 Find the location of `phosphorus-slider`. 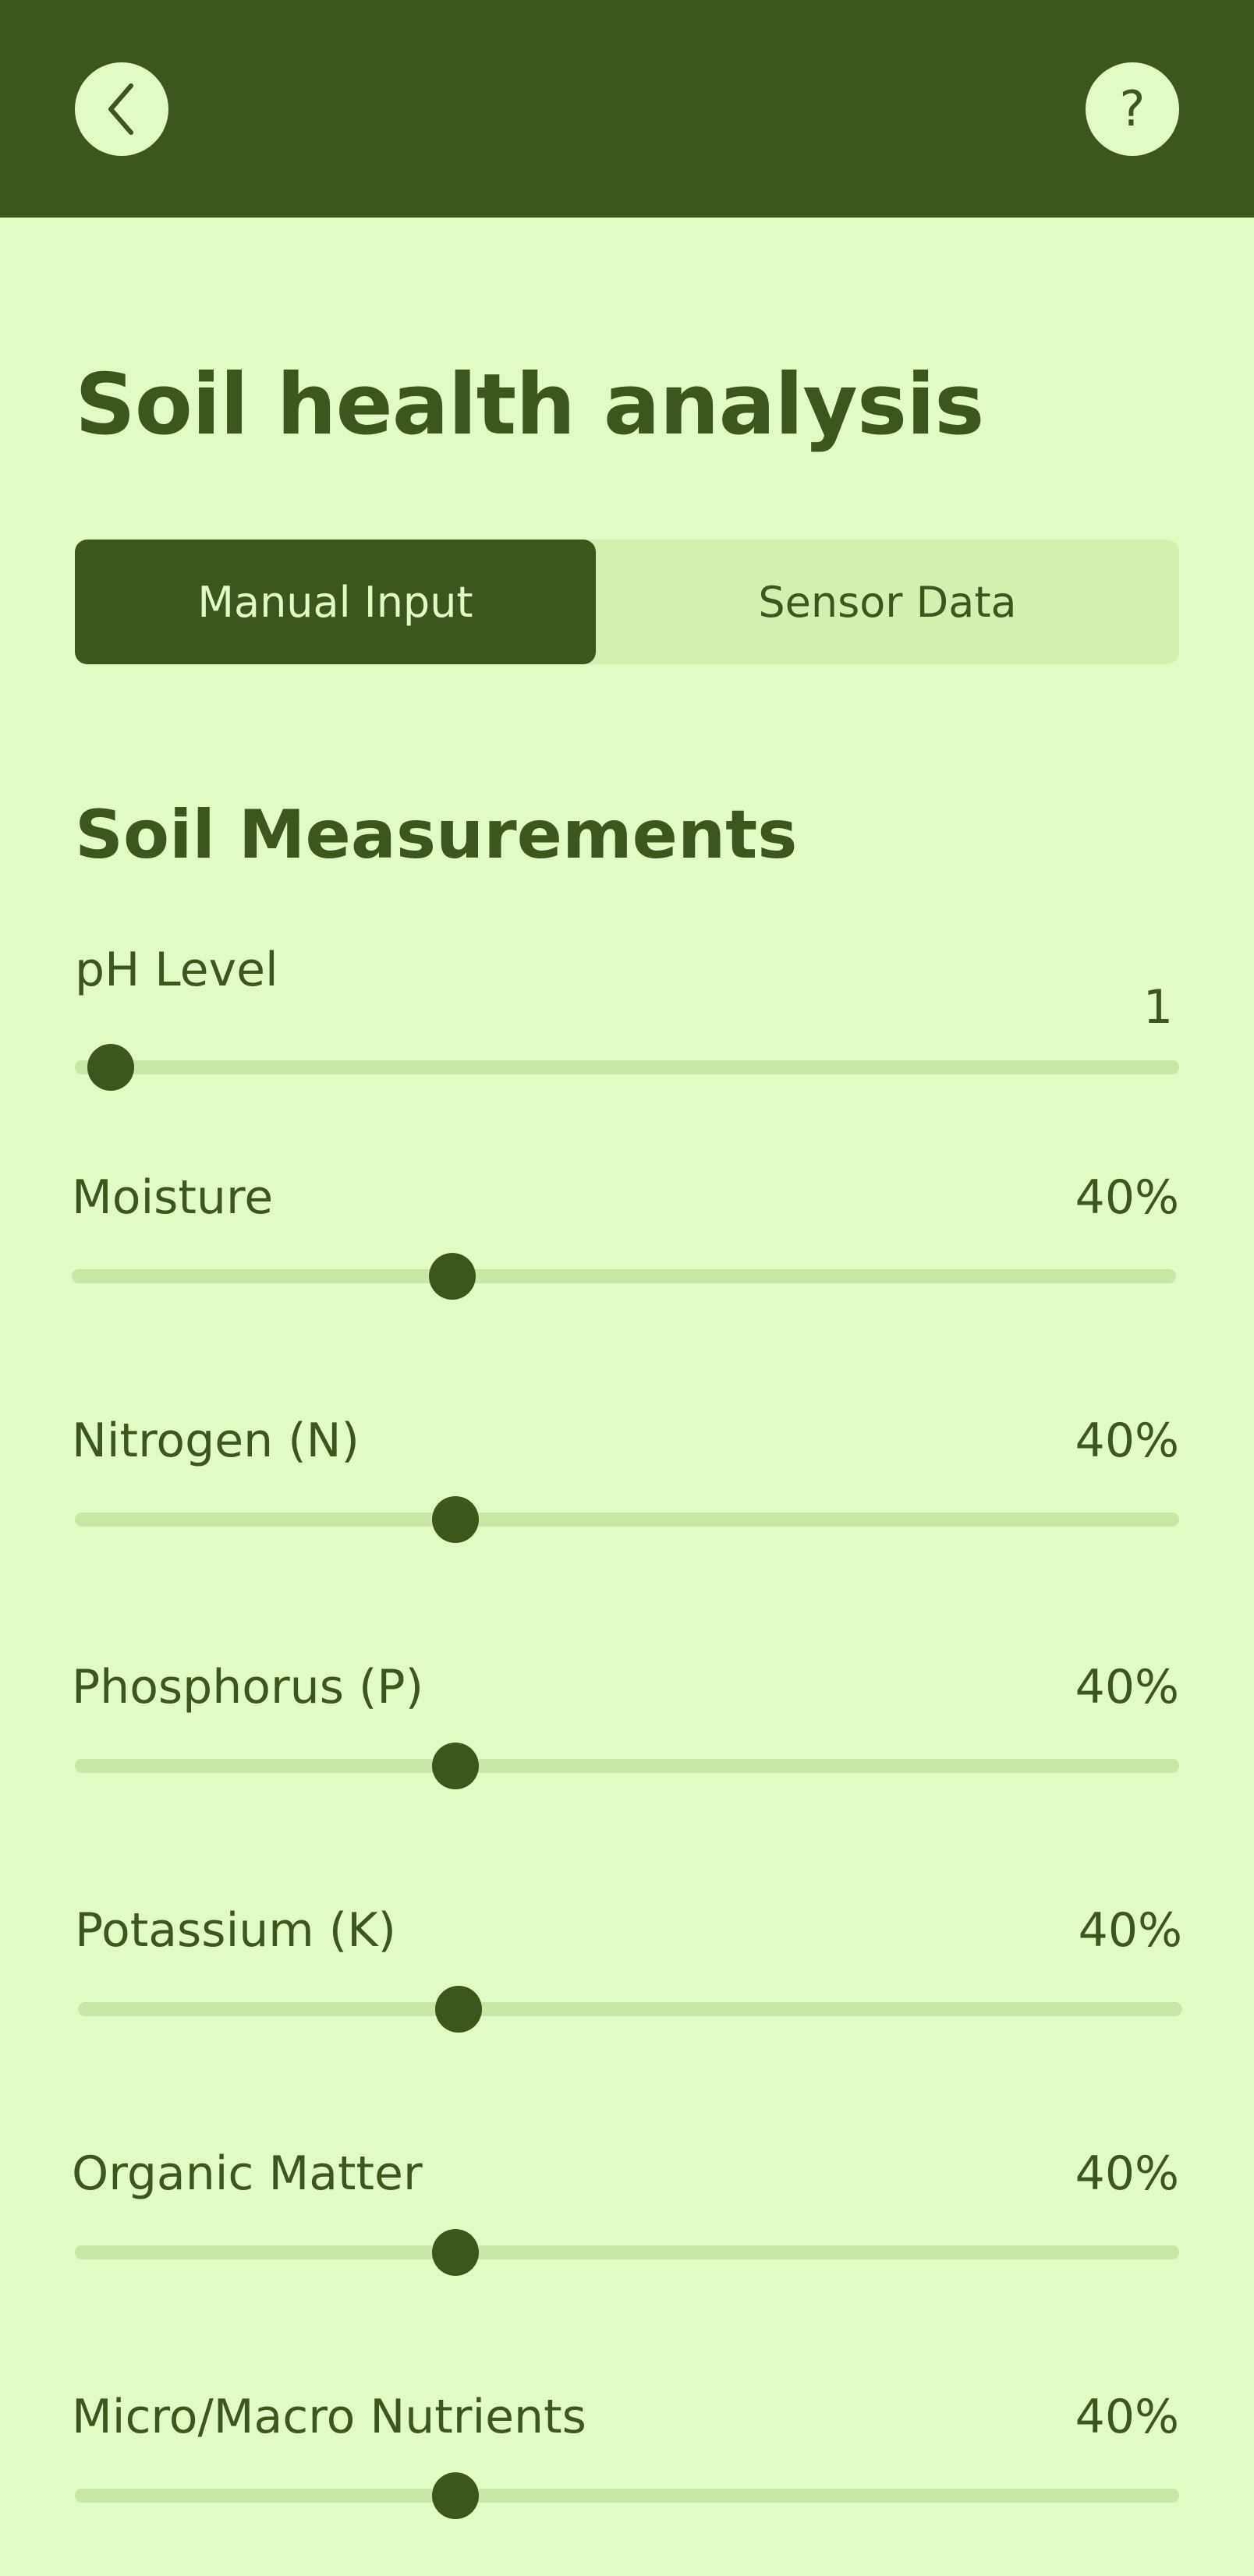

phosphorus-slider is located at coordinates (627, 1766).